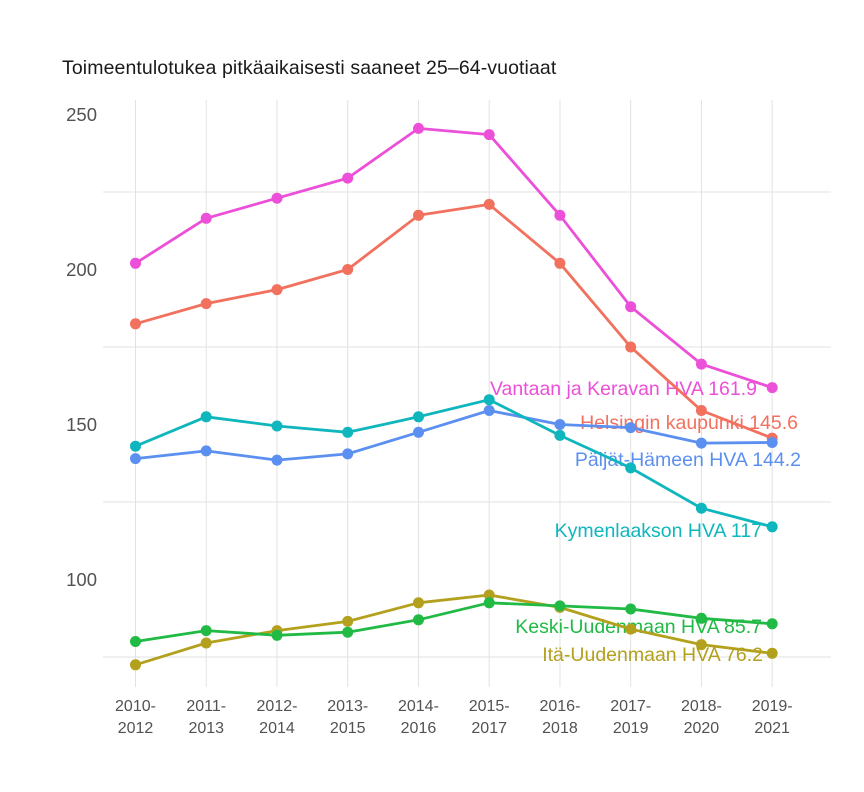  I want to click on x-axis-tick-label-line1: 2013-, so click(347, 706).